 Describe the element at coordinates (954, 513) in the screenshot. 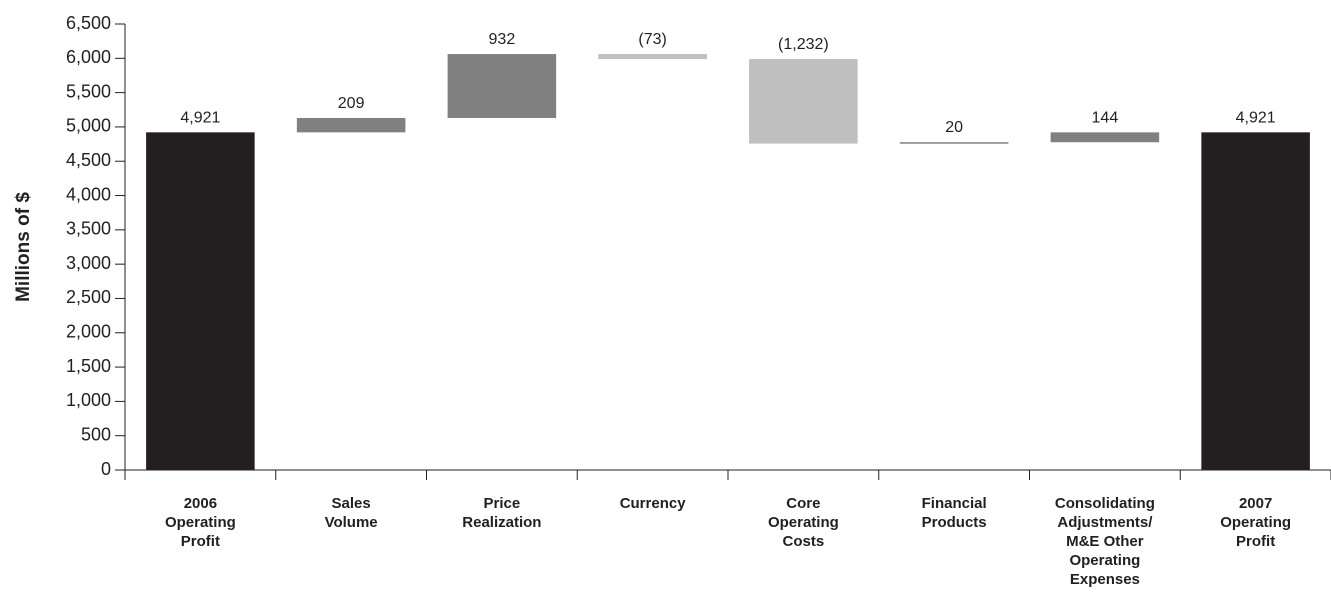

I see `x-tick-label: Financial Products` at that location.